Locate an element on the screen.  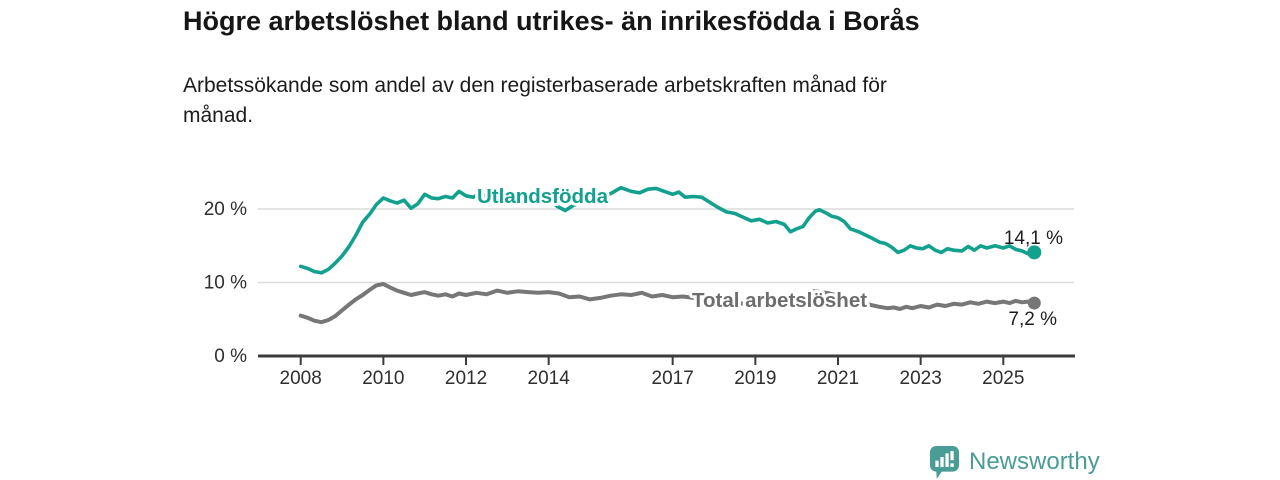
y-tick-label-20: 20 % is located at coordinates (225, 209).